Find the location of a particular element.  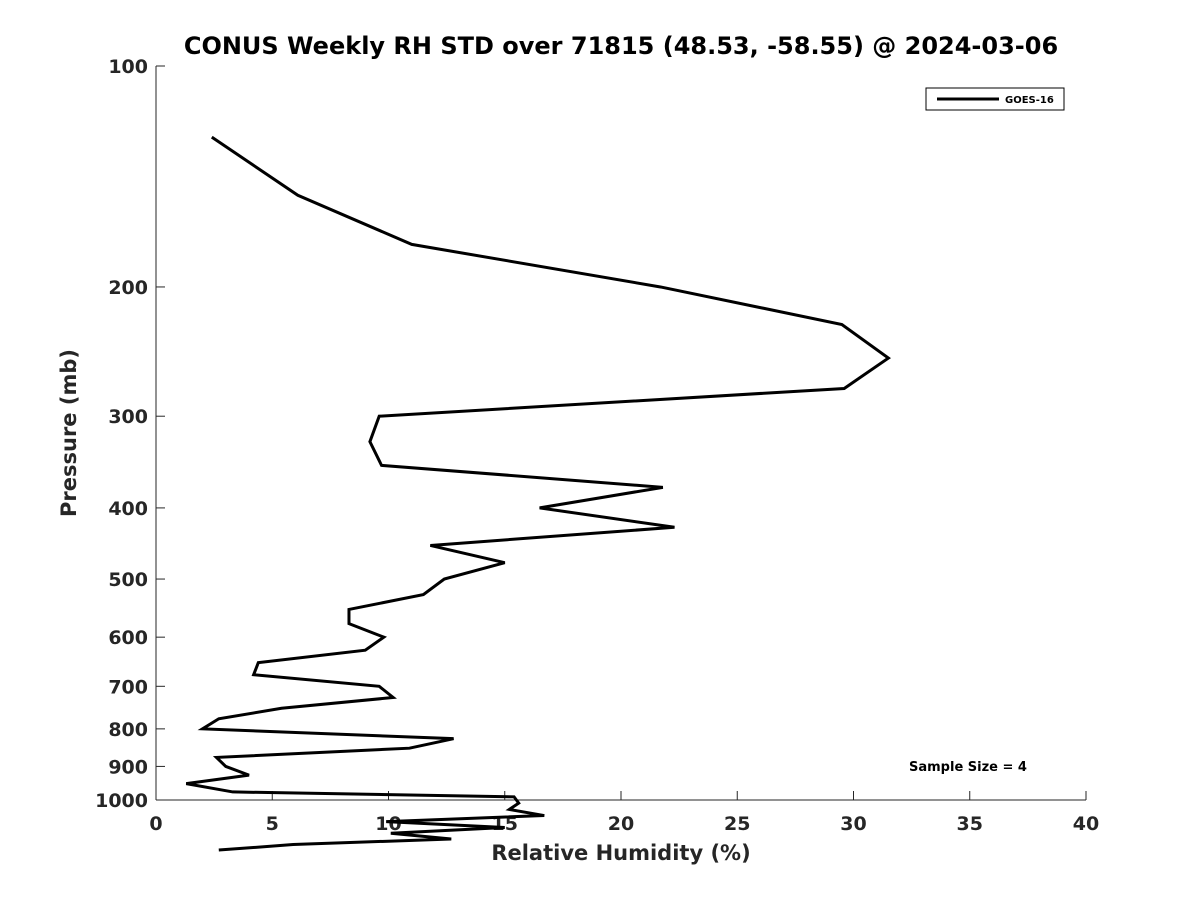

x-tick-label: 35 is located at coordinates (970, 824).